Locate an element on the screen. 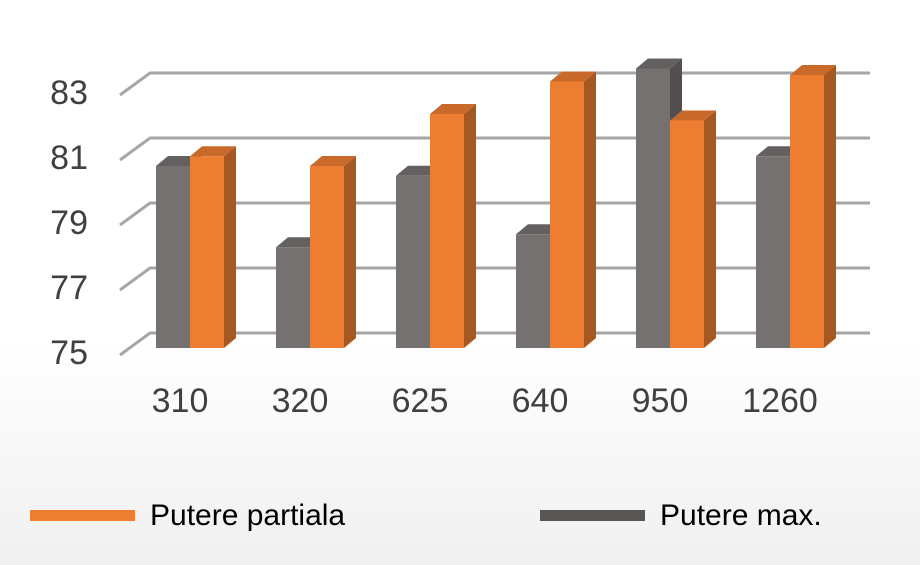  x-tick-label: 1260 is located at coordinates (780, 401).